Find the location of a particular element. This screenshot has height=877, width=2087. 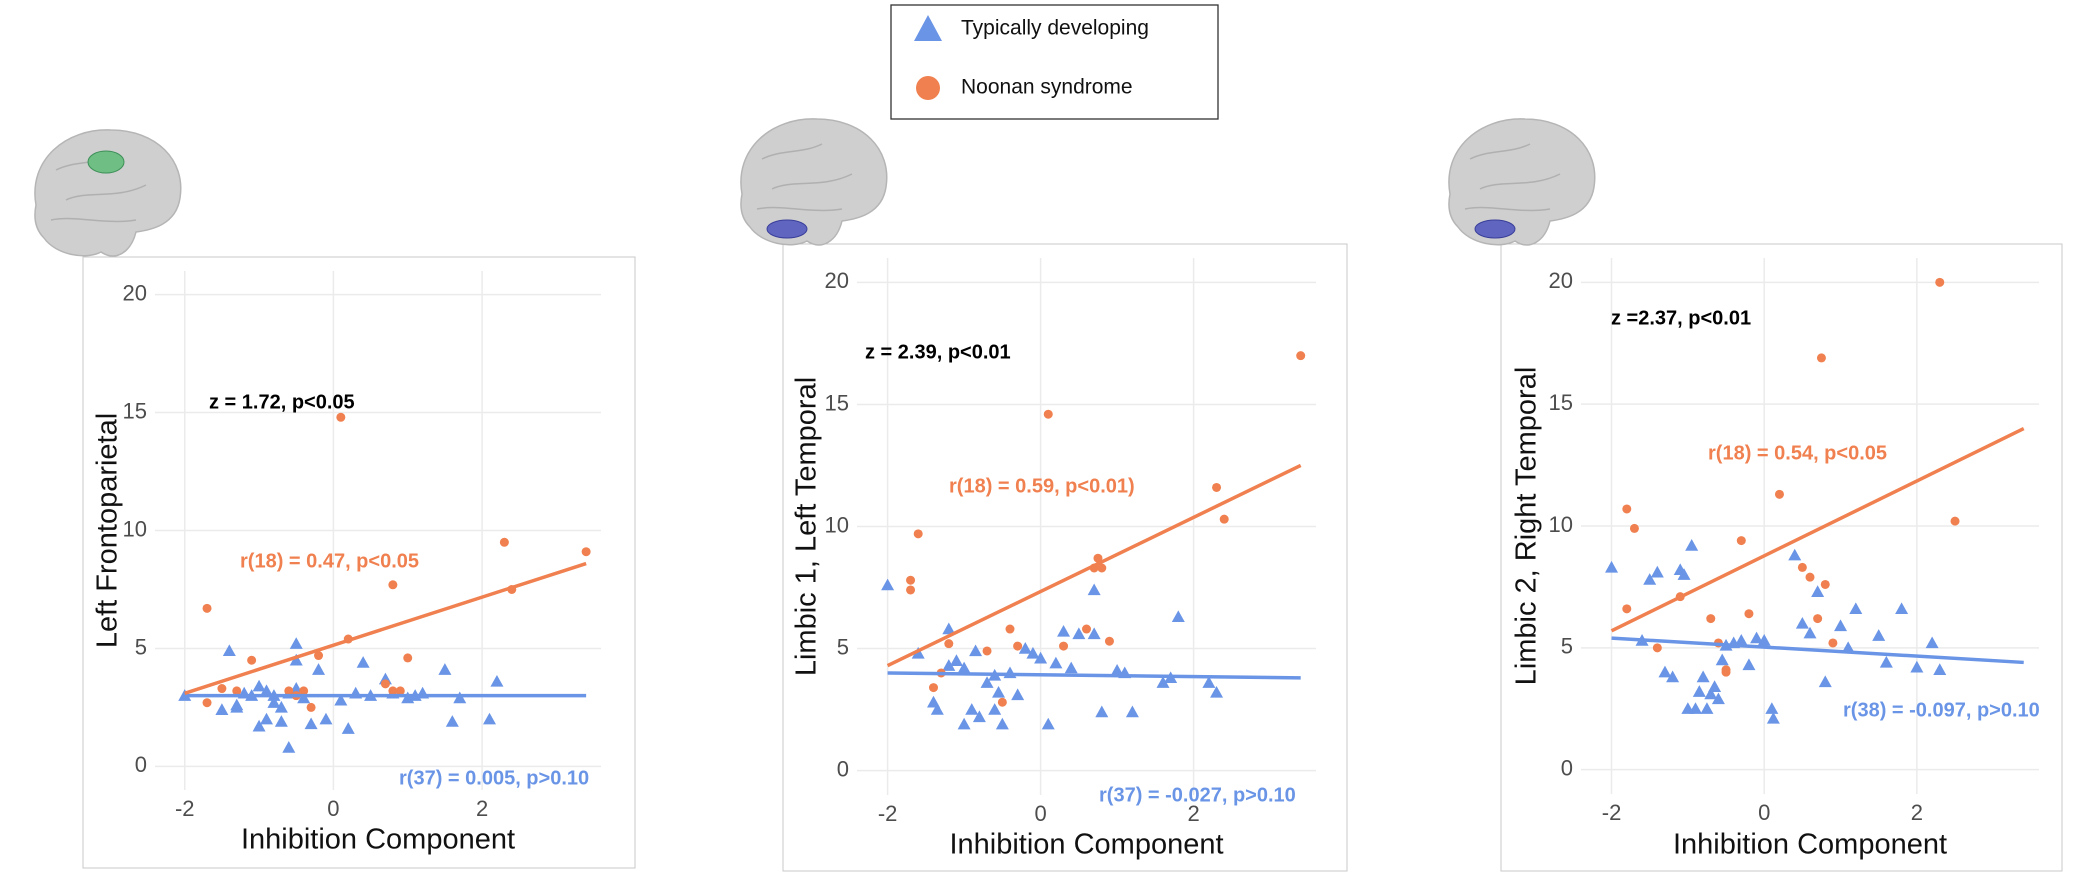

legend-marker is located at coordinates (928, 88).